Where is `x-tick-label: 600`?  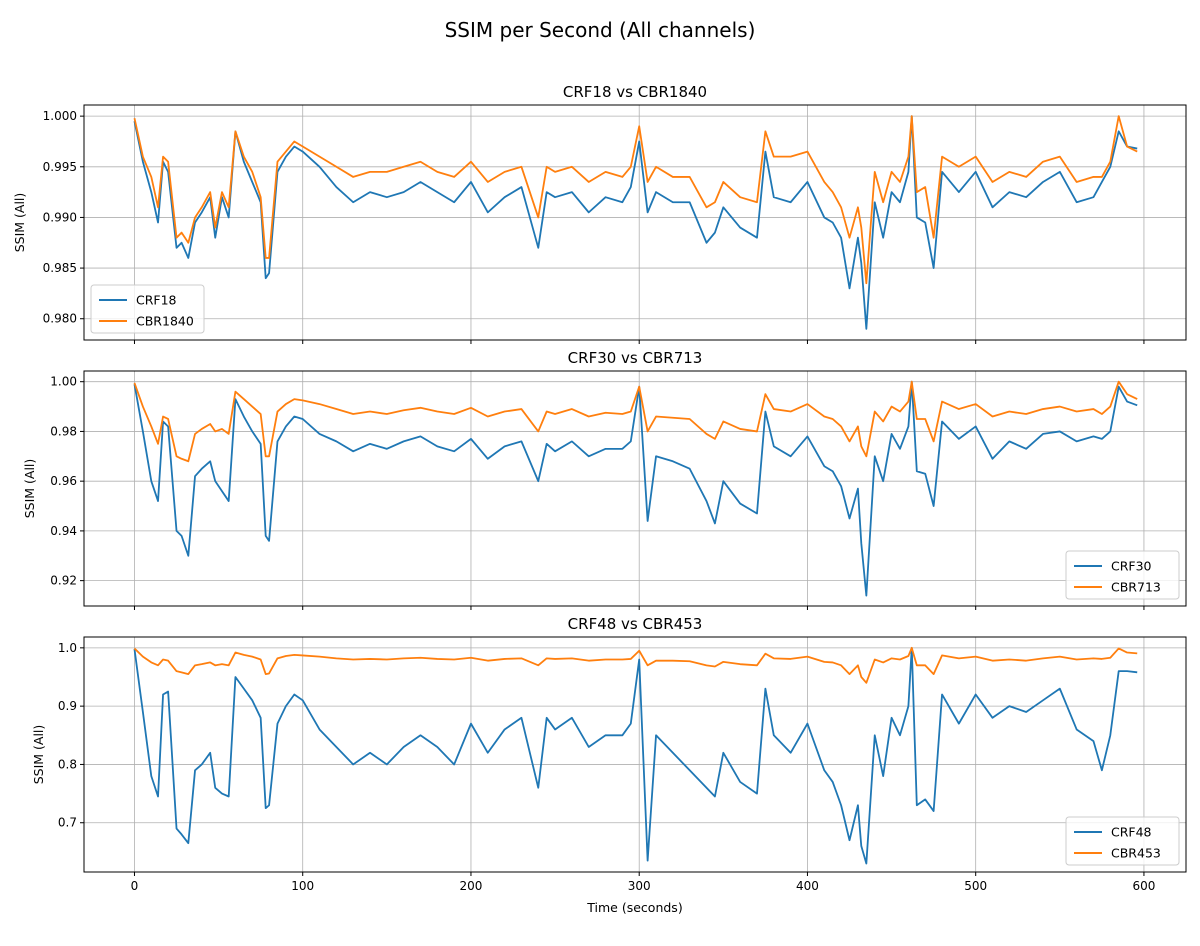
x-tick-label: 600 is located at coordinates (1143, 886).